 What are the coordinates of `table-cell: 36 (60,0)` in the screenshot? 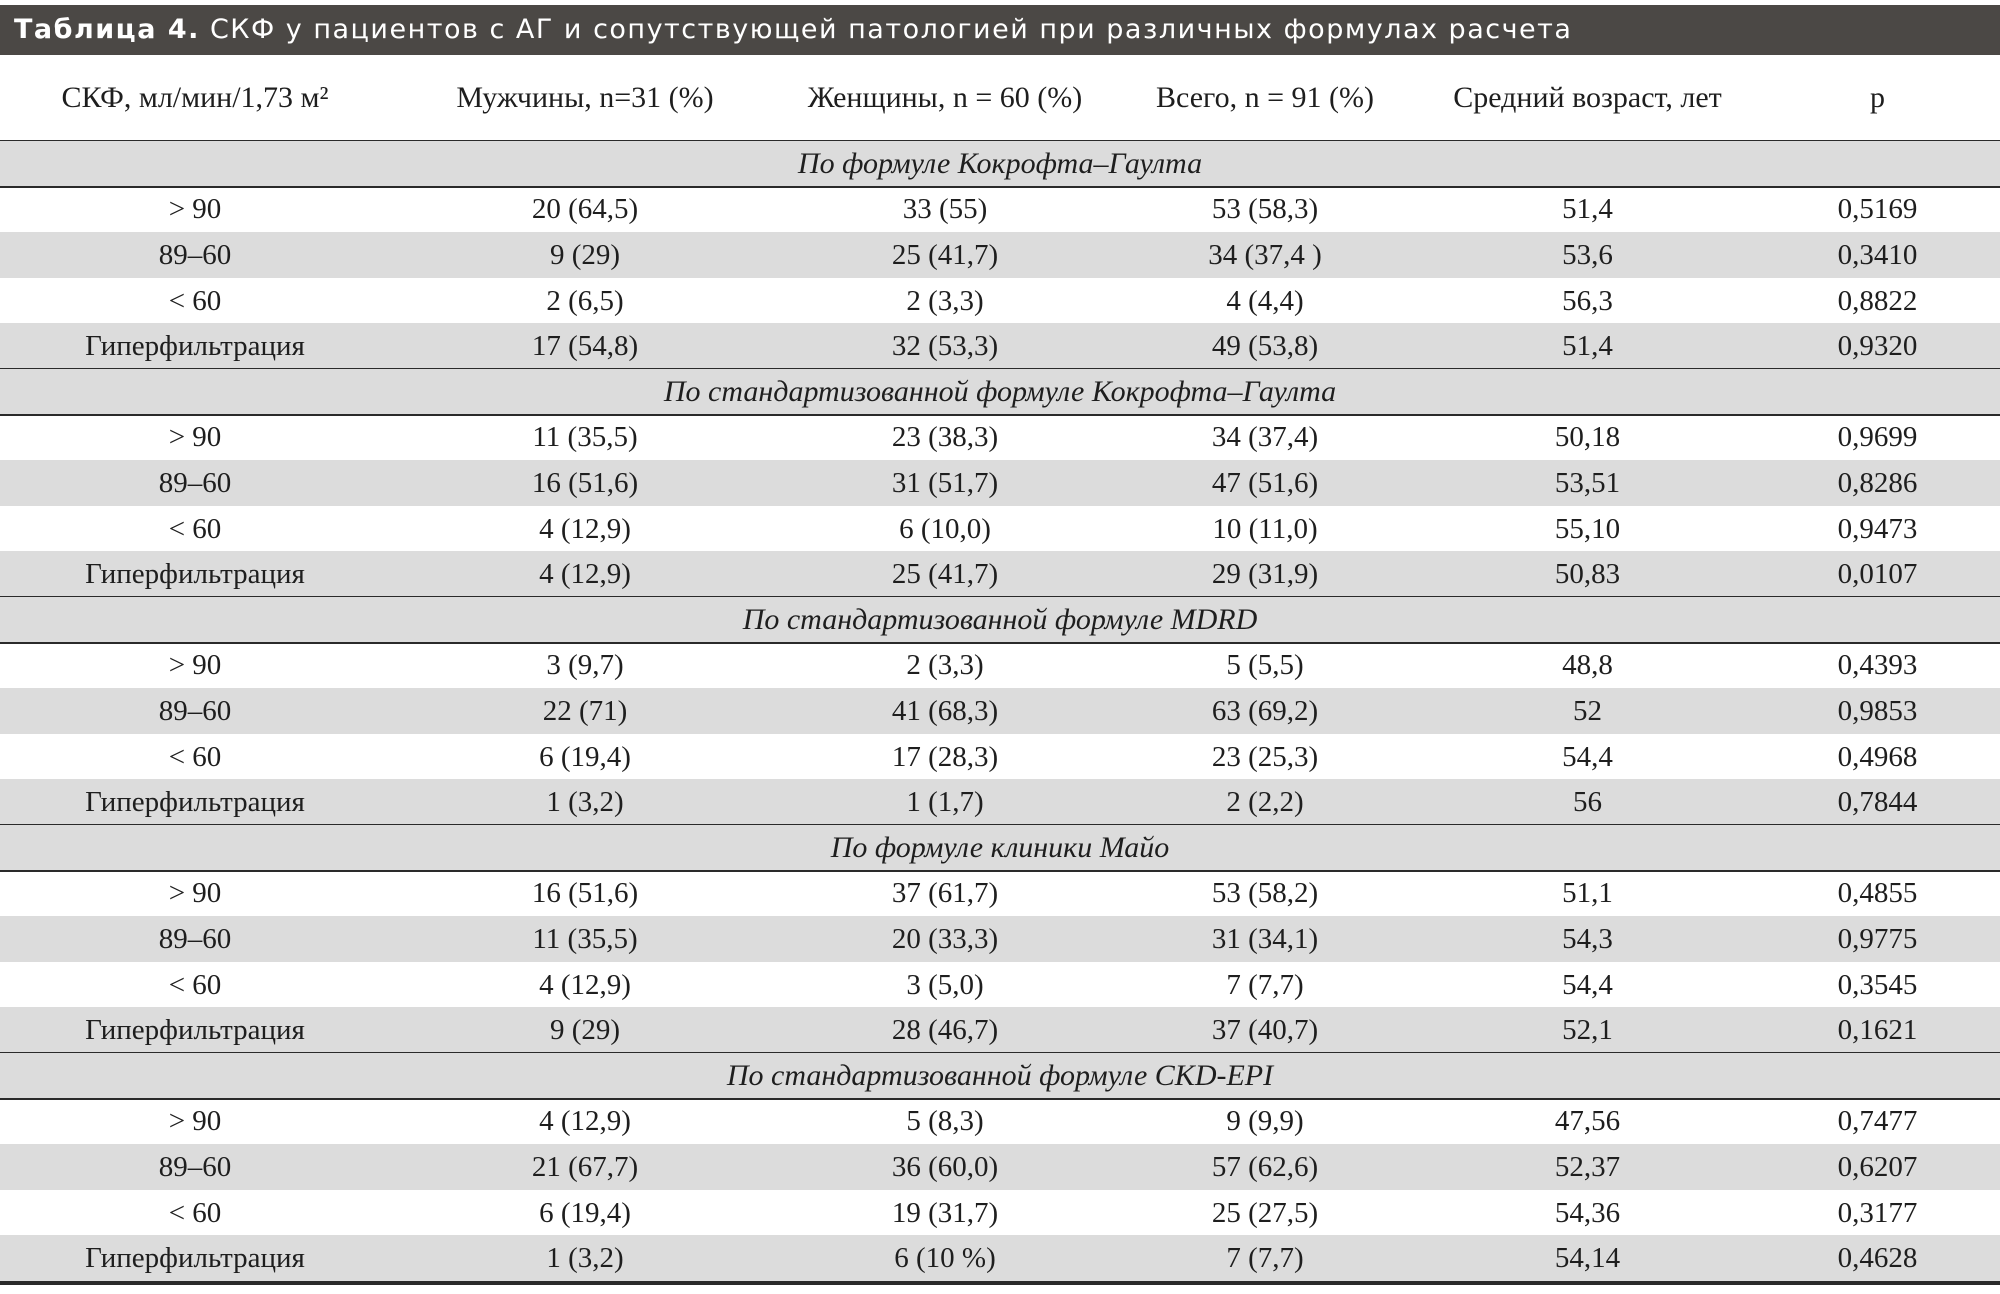 It's located at (945, 1166).